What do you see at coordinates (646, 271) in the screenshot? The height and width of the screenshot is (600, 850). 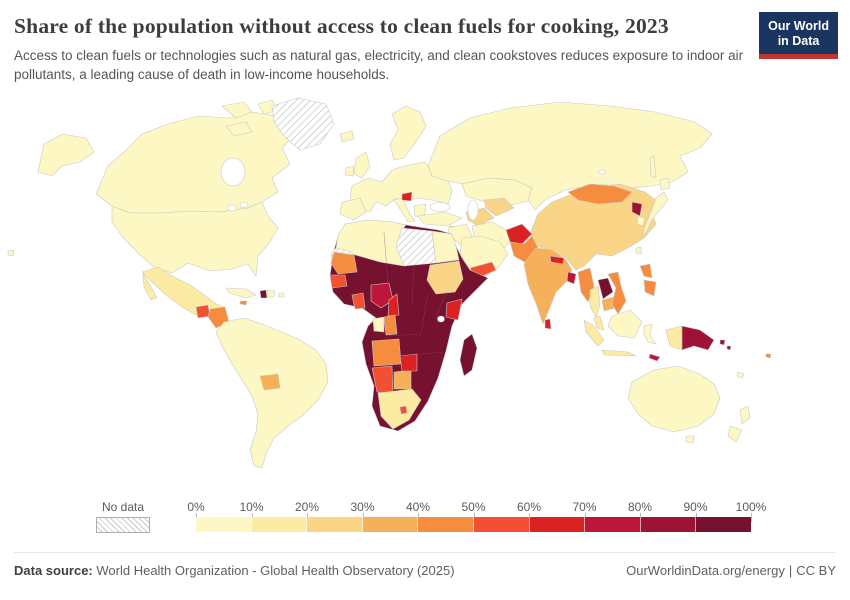 I see `country-philippines-luzon` at bounding box center [646, 271].